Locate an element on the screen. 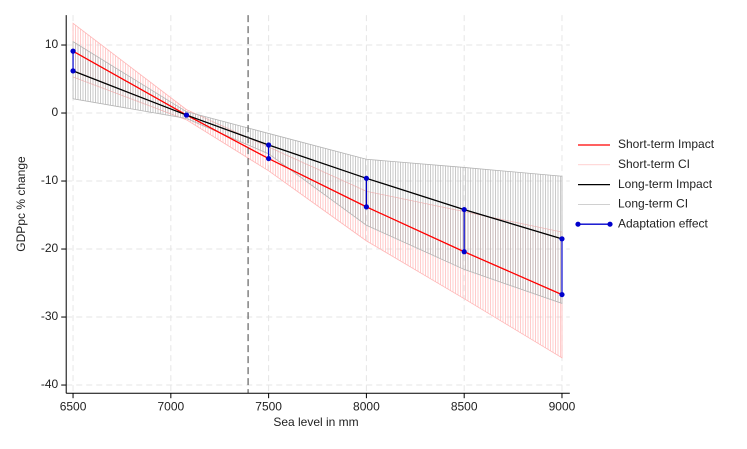 This screenshot has height=449, width=747. y-tick-label: -20 is located at coordinates (50, 248).